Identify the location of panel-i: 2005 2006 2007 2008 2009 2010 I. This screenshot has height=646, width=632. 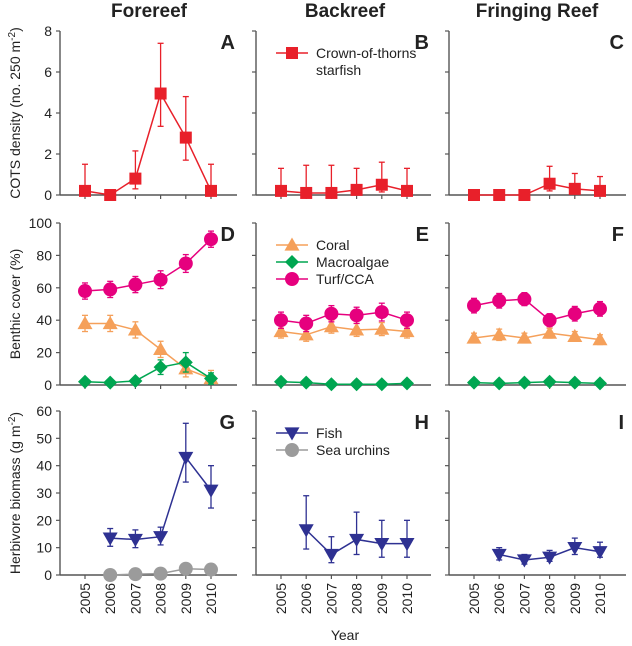
(535, 512).